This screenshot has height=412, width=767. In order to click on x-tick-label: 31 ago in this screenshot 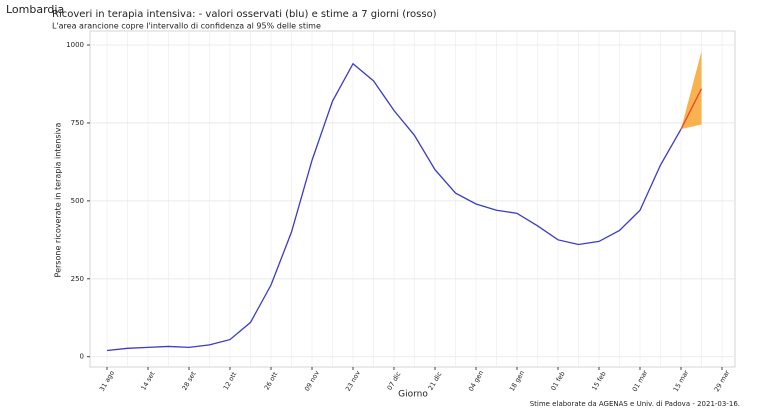, I will do `click(107, 380)`.